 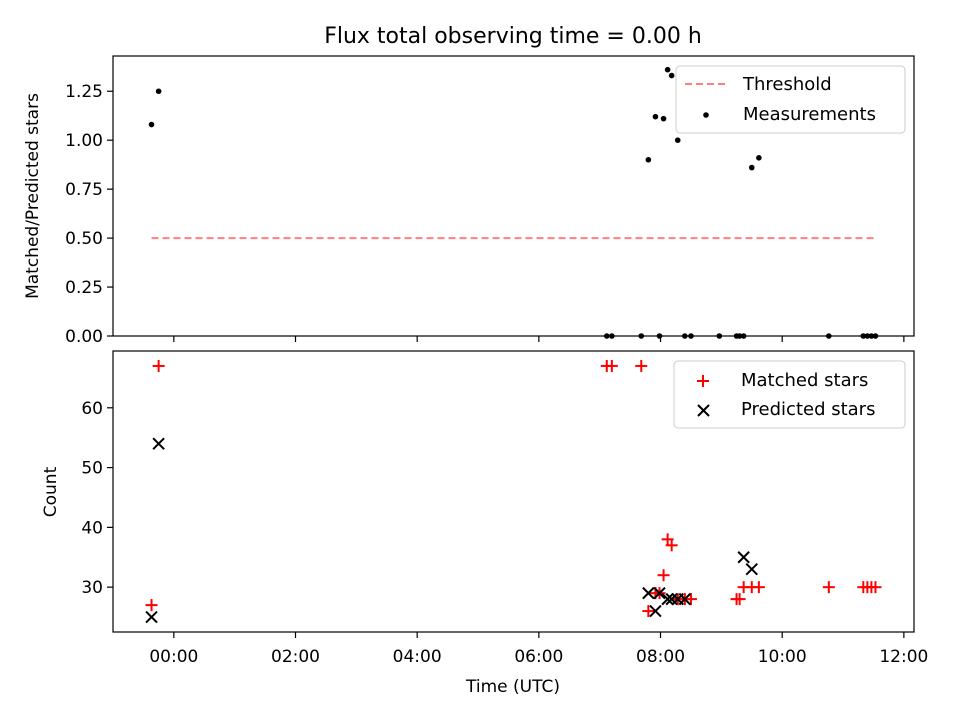 I want to click on ratio-y-axis-label: Matched/Predicted stars, so click(x=33, y=196).